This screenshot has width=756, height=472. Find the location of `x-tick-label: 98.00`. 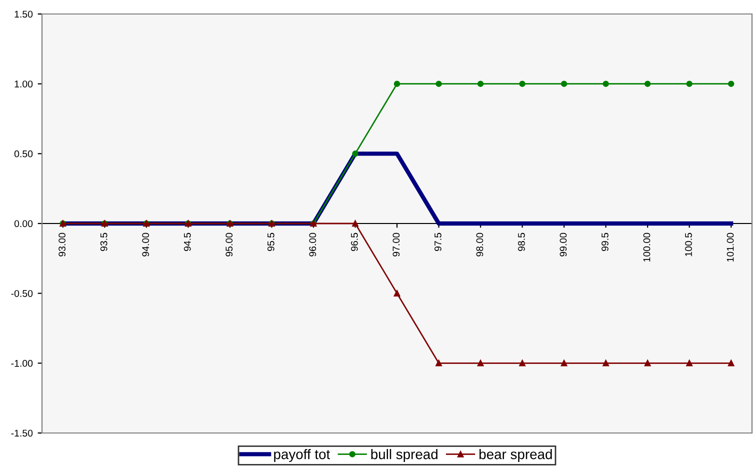

x-tick-label: 98.00 is located at coordinates (480, 244).